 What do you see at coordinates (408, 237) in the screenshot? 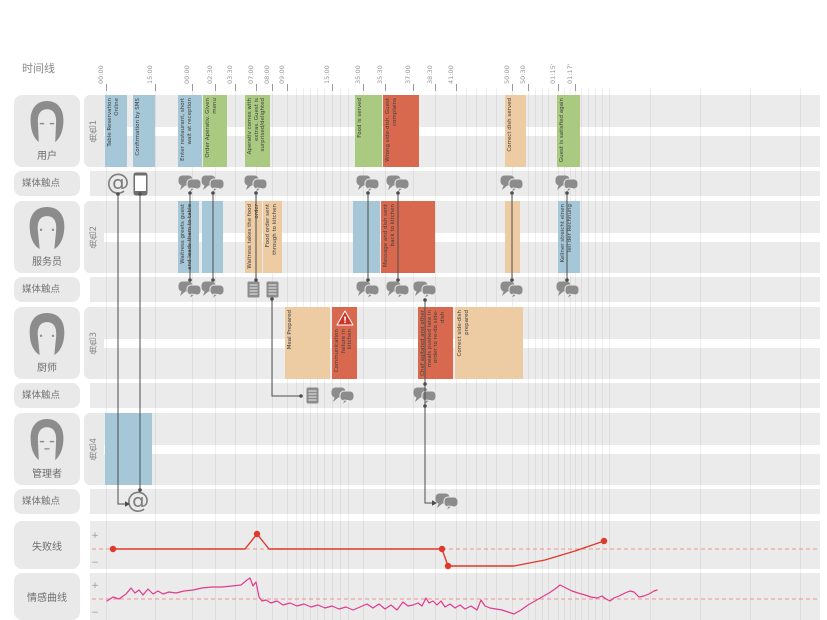
I see `activity-block: Message and dish sent back to kitchen` at bounding box center [408, 237].